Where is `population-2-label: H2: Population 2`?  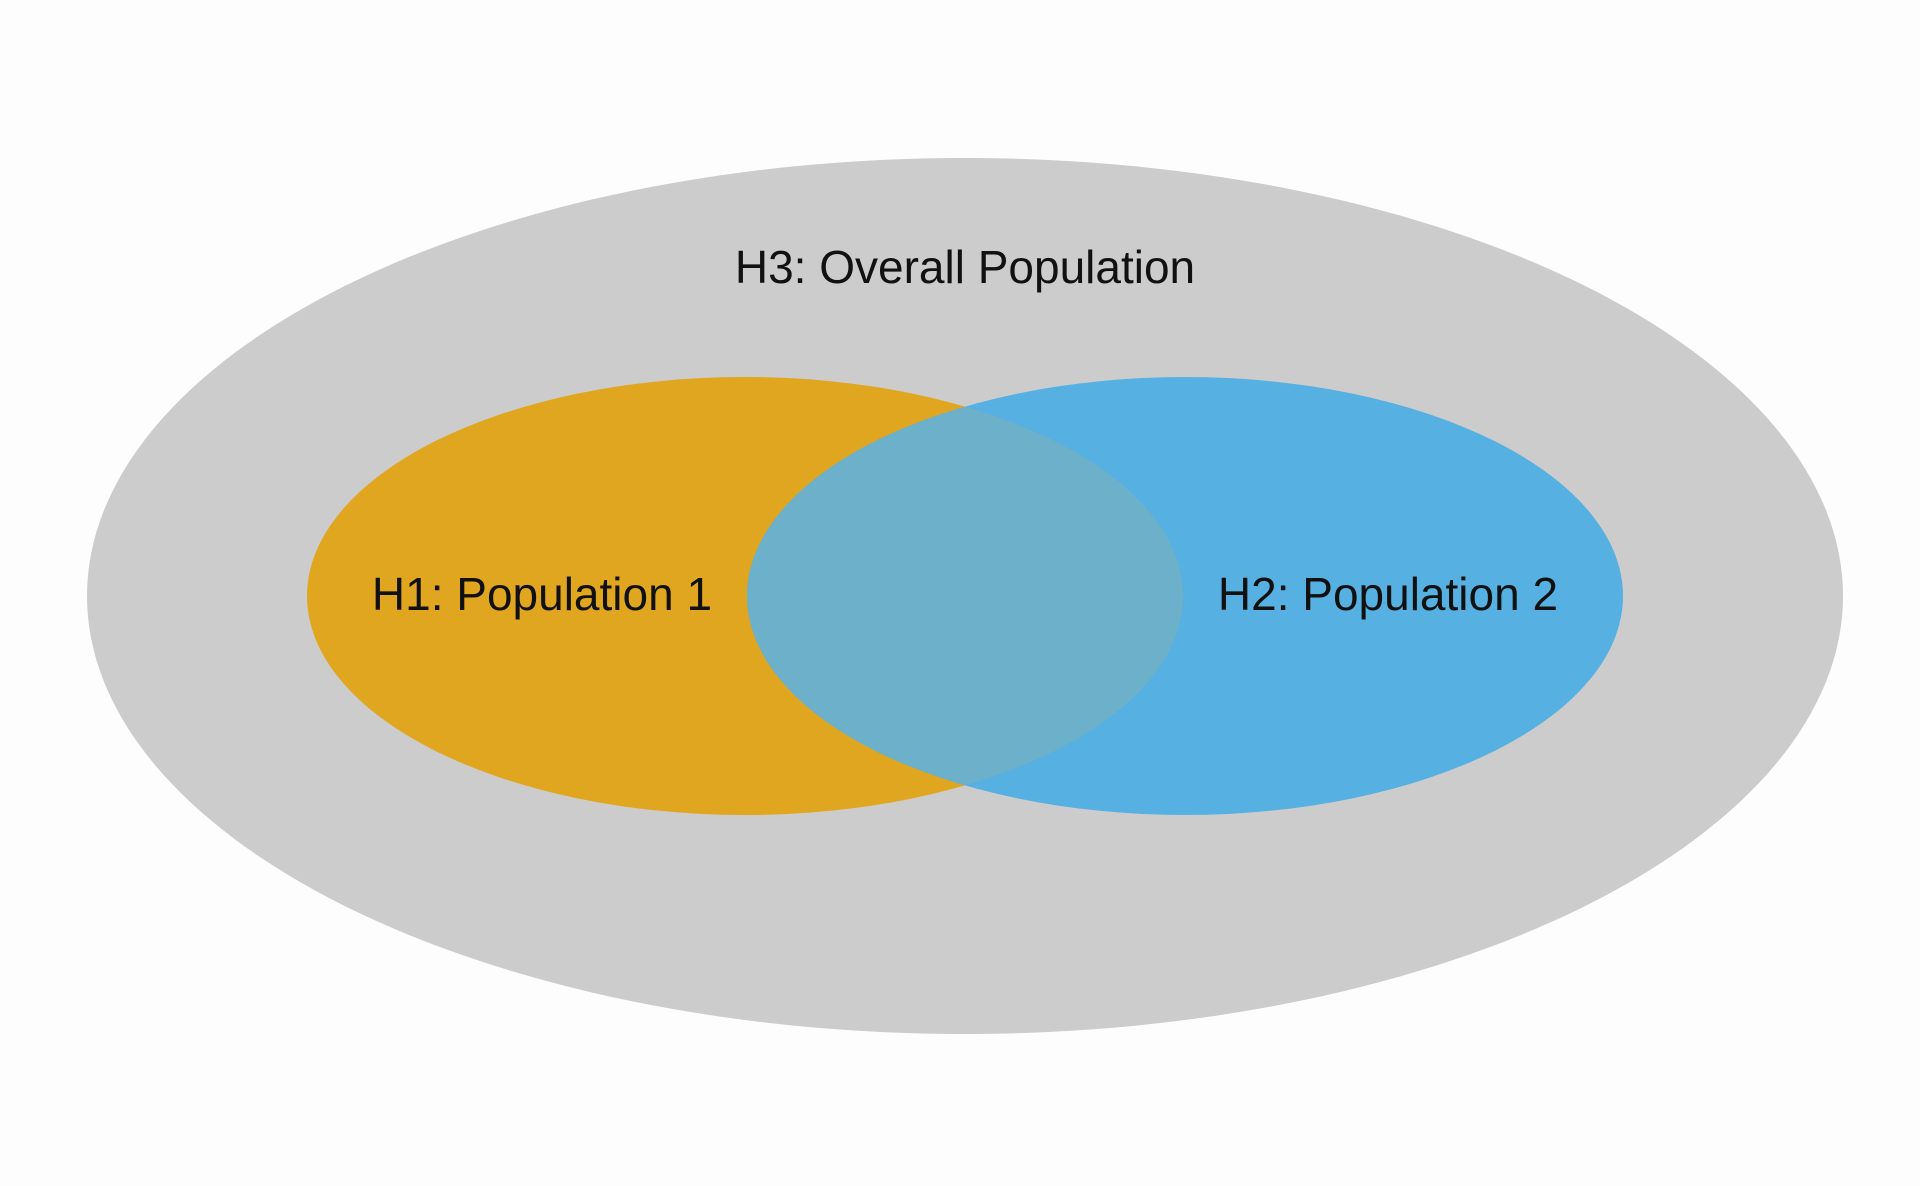 population-2-label: H2: Population 2 is located at coordinates (1388, 594).